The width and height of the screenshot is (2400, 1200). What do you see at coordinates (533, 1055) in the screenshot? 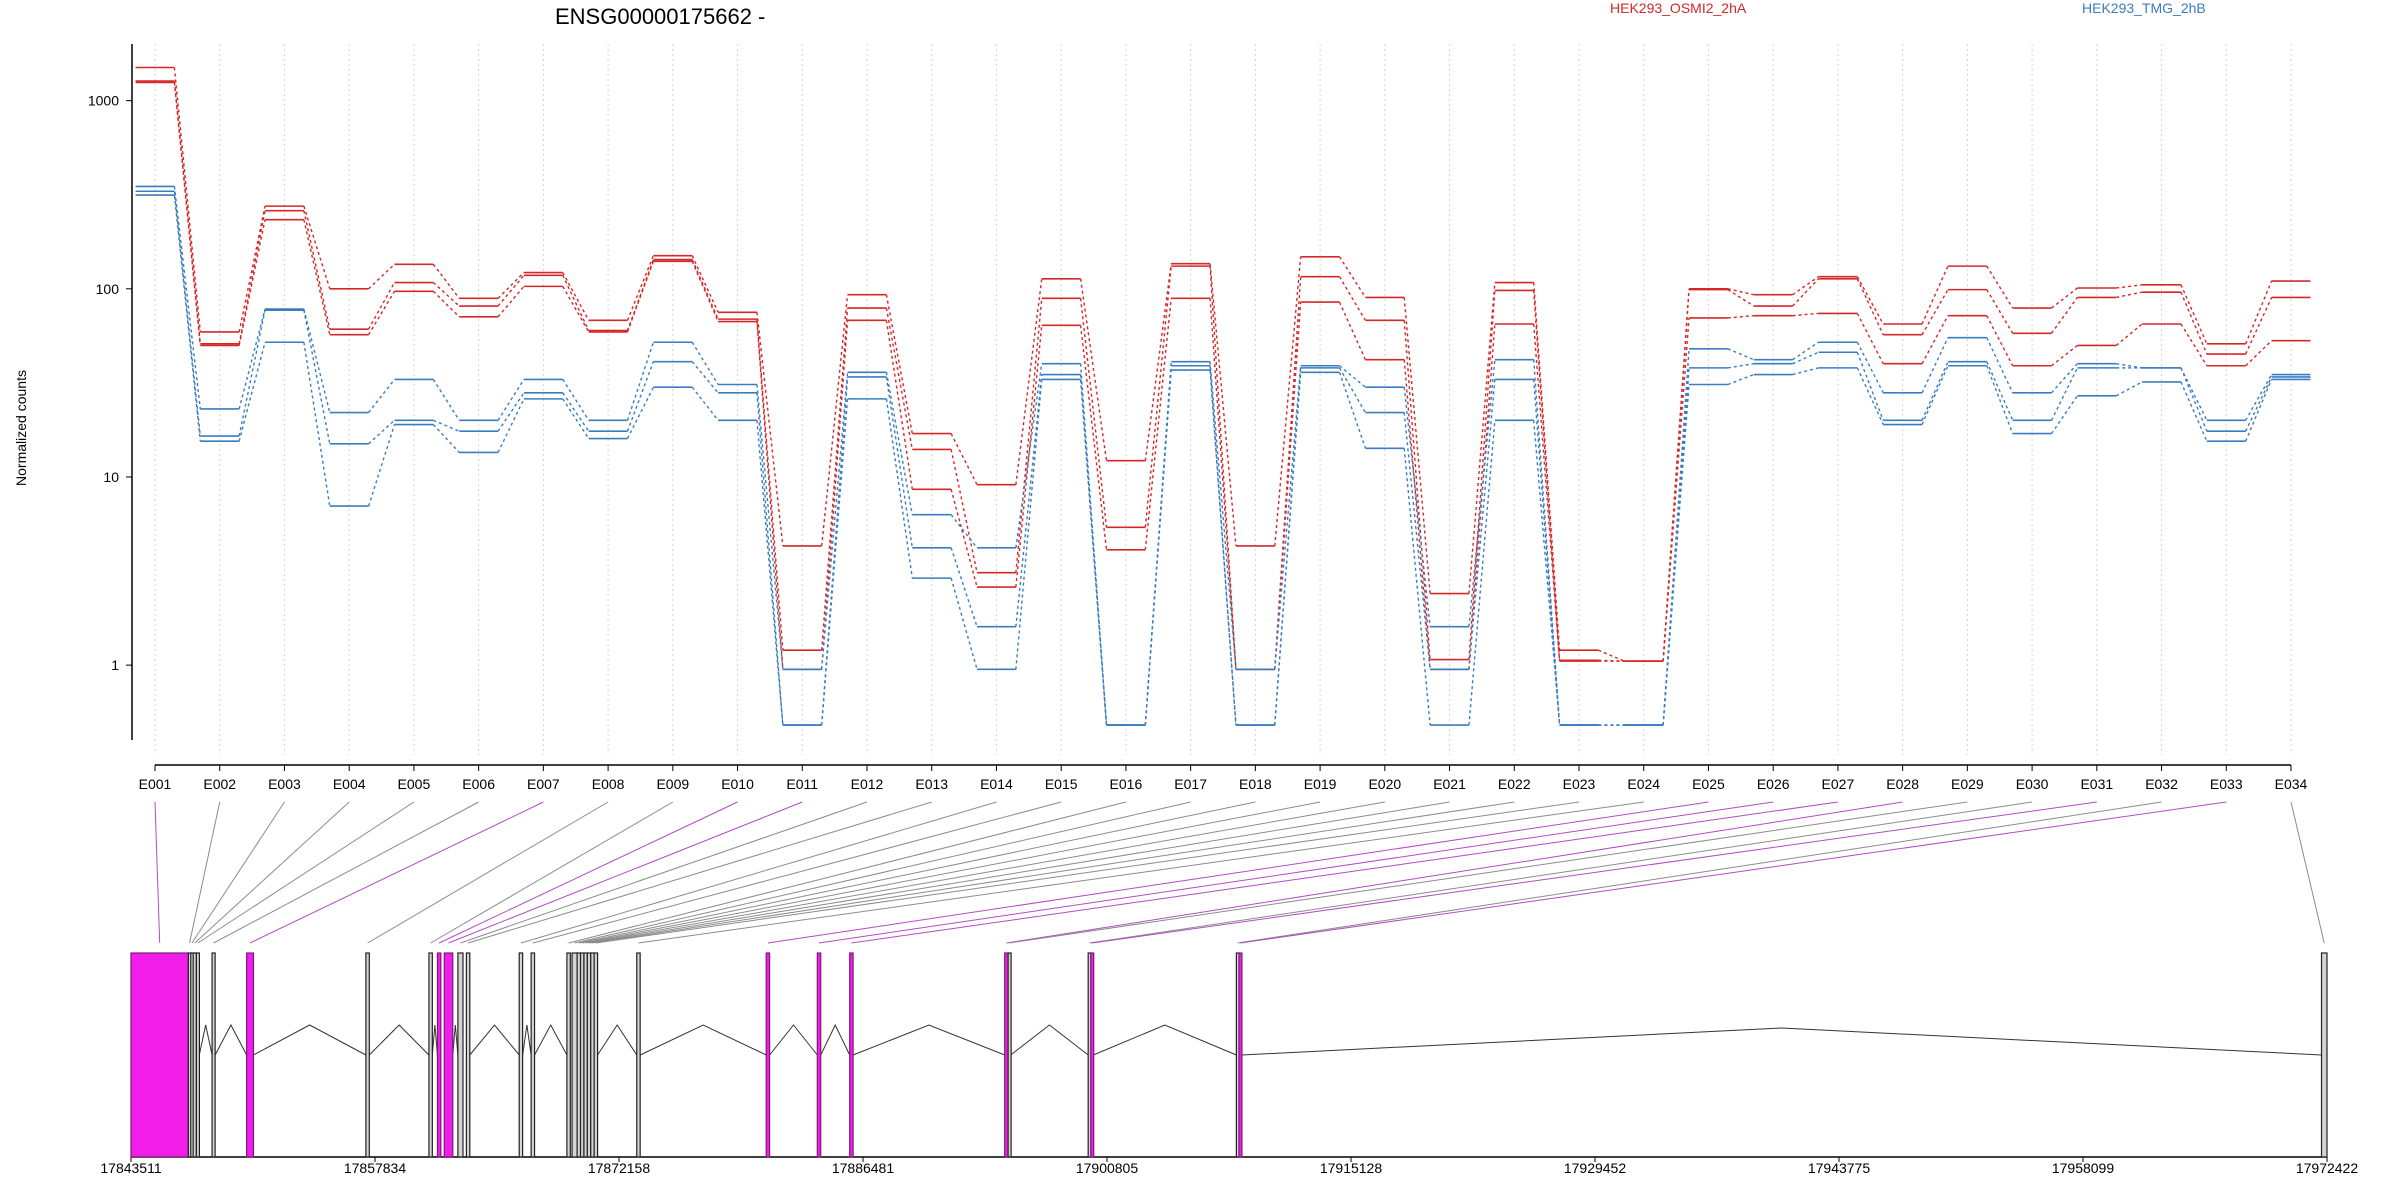
I see `exon-box-E015` at bounding box center [533, 1055].